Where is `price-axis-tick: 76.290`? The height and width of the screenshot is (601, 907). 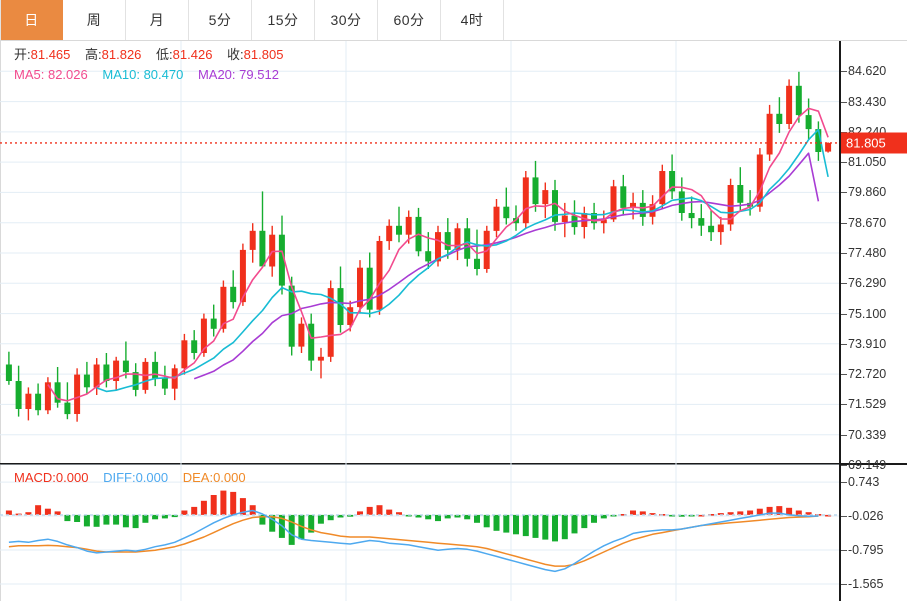 price-axis-tick: 76.290 is located at coordinates (867, 283).